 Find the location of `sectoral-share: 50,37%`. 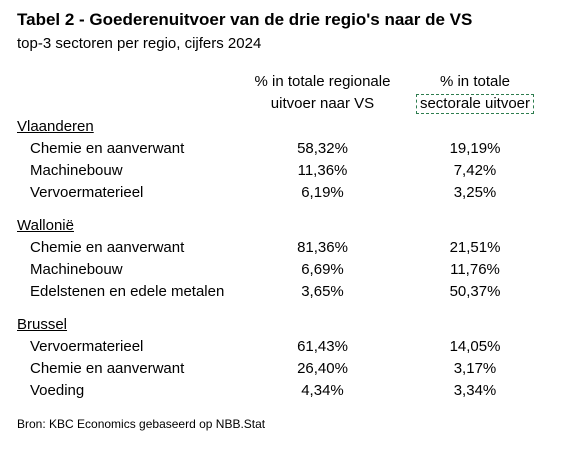

sectoral-share: 50,37% is located at coordinates (475, 291).